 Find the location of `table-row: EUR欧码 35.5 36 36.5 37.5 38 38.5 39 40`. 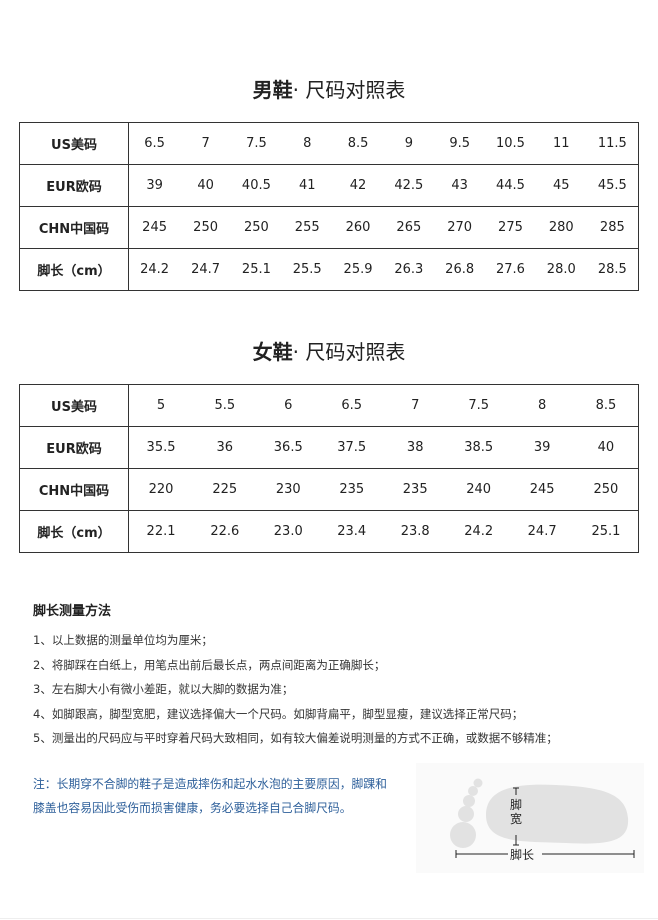

table-row: EUR欧码 35.5 36 36.5 37.5 38 38.5 39 40 is located at coordinates (329, 447).